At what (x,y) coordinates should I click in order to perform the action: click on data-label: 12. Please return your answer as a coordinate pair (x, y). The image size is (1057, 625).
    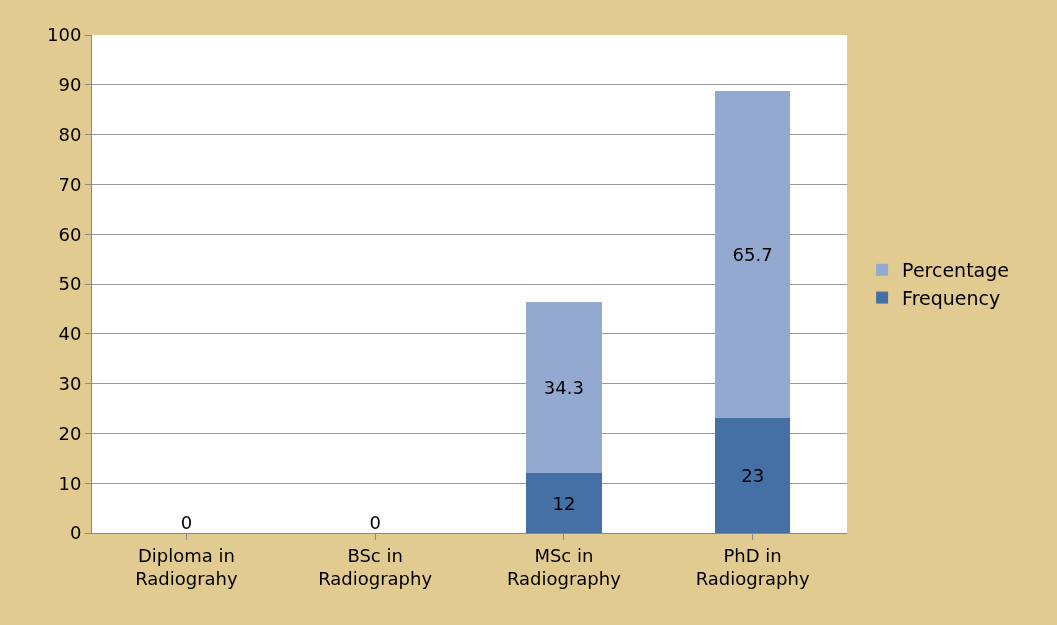
    Looking at the image, I should click on (564, 503).